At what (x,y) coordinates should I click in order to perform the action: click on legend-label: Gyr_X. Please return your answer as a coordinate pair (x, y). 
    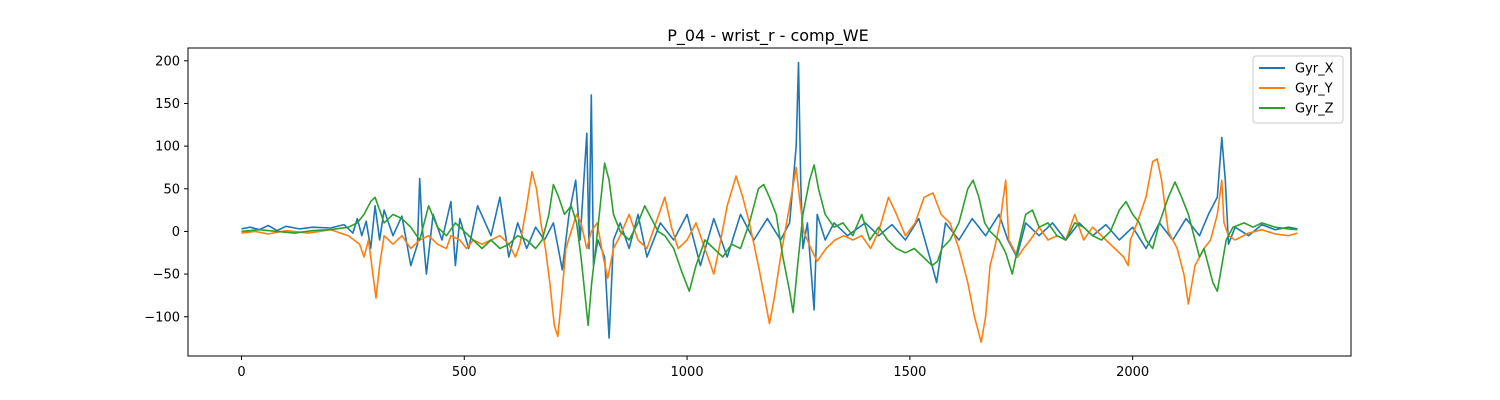
    Looking at the image, I should click on (1314, 69).